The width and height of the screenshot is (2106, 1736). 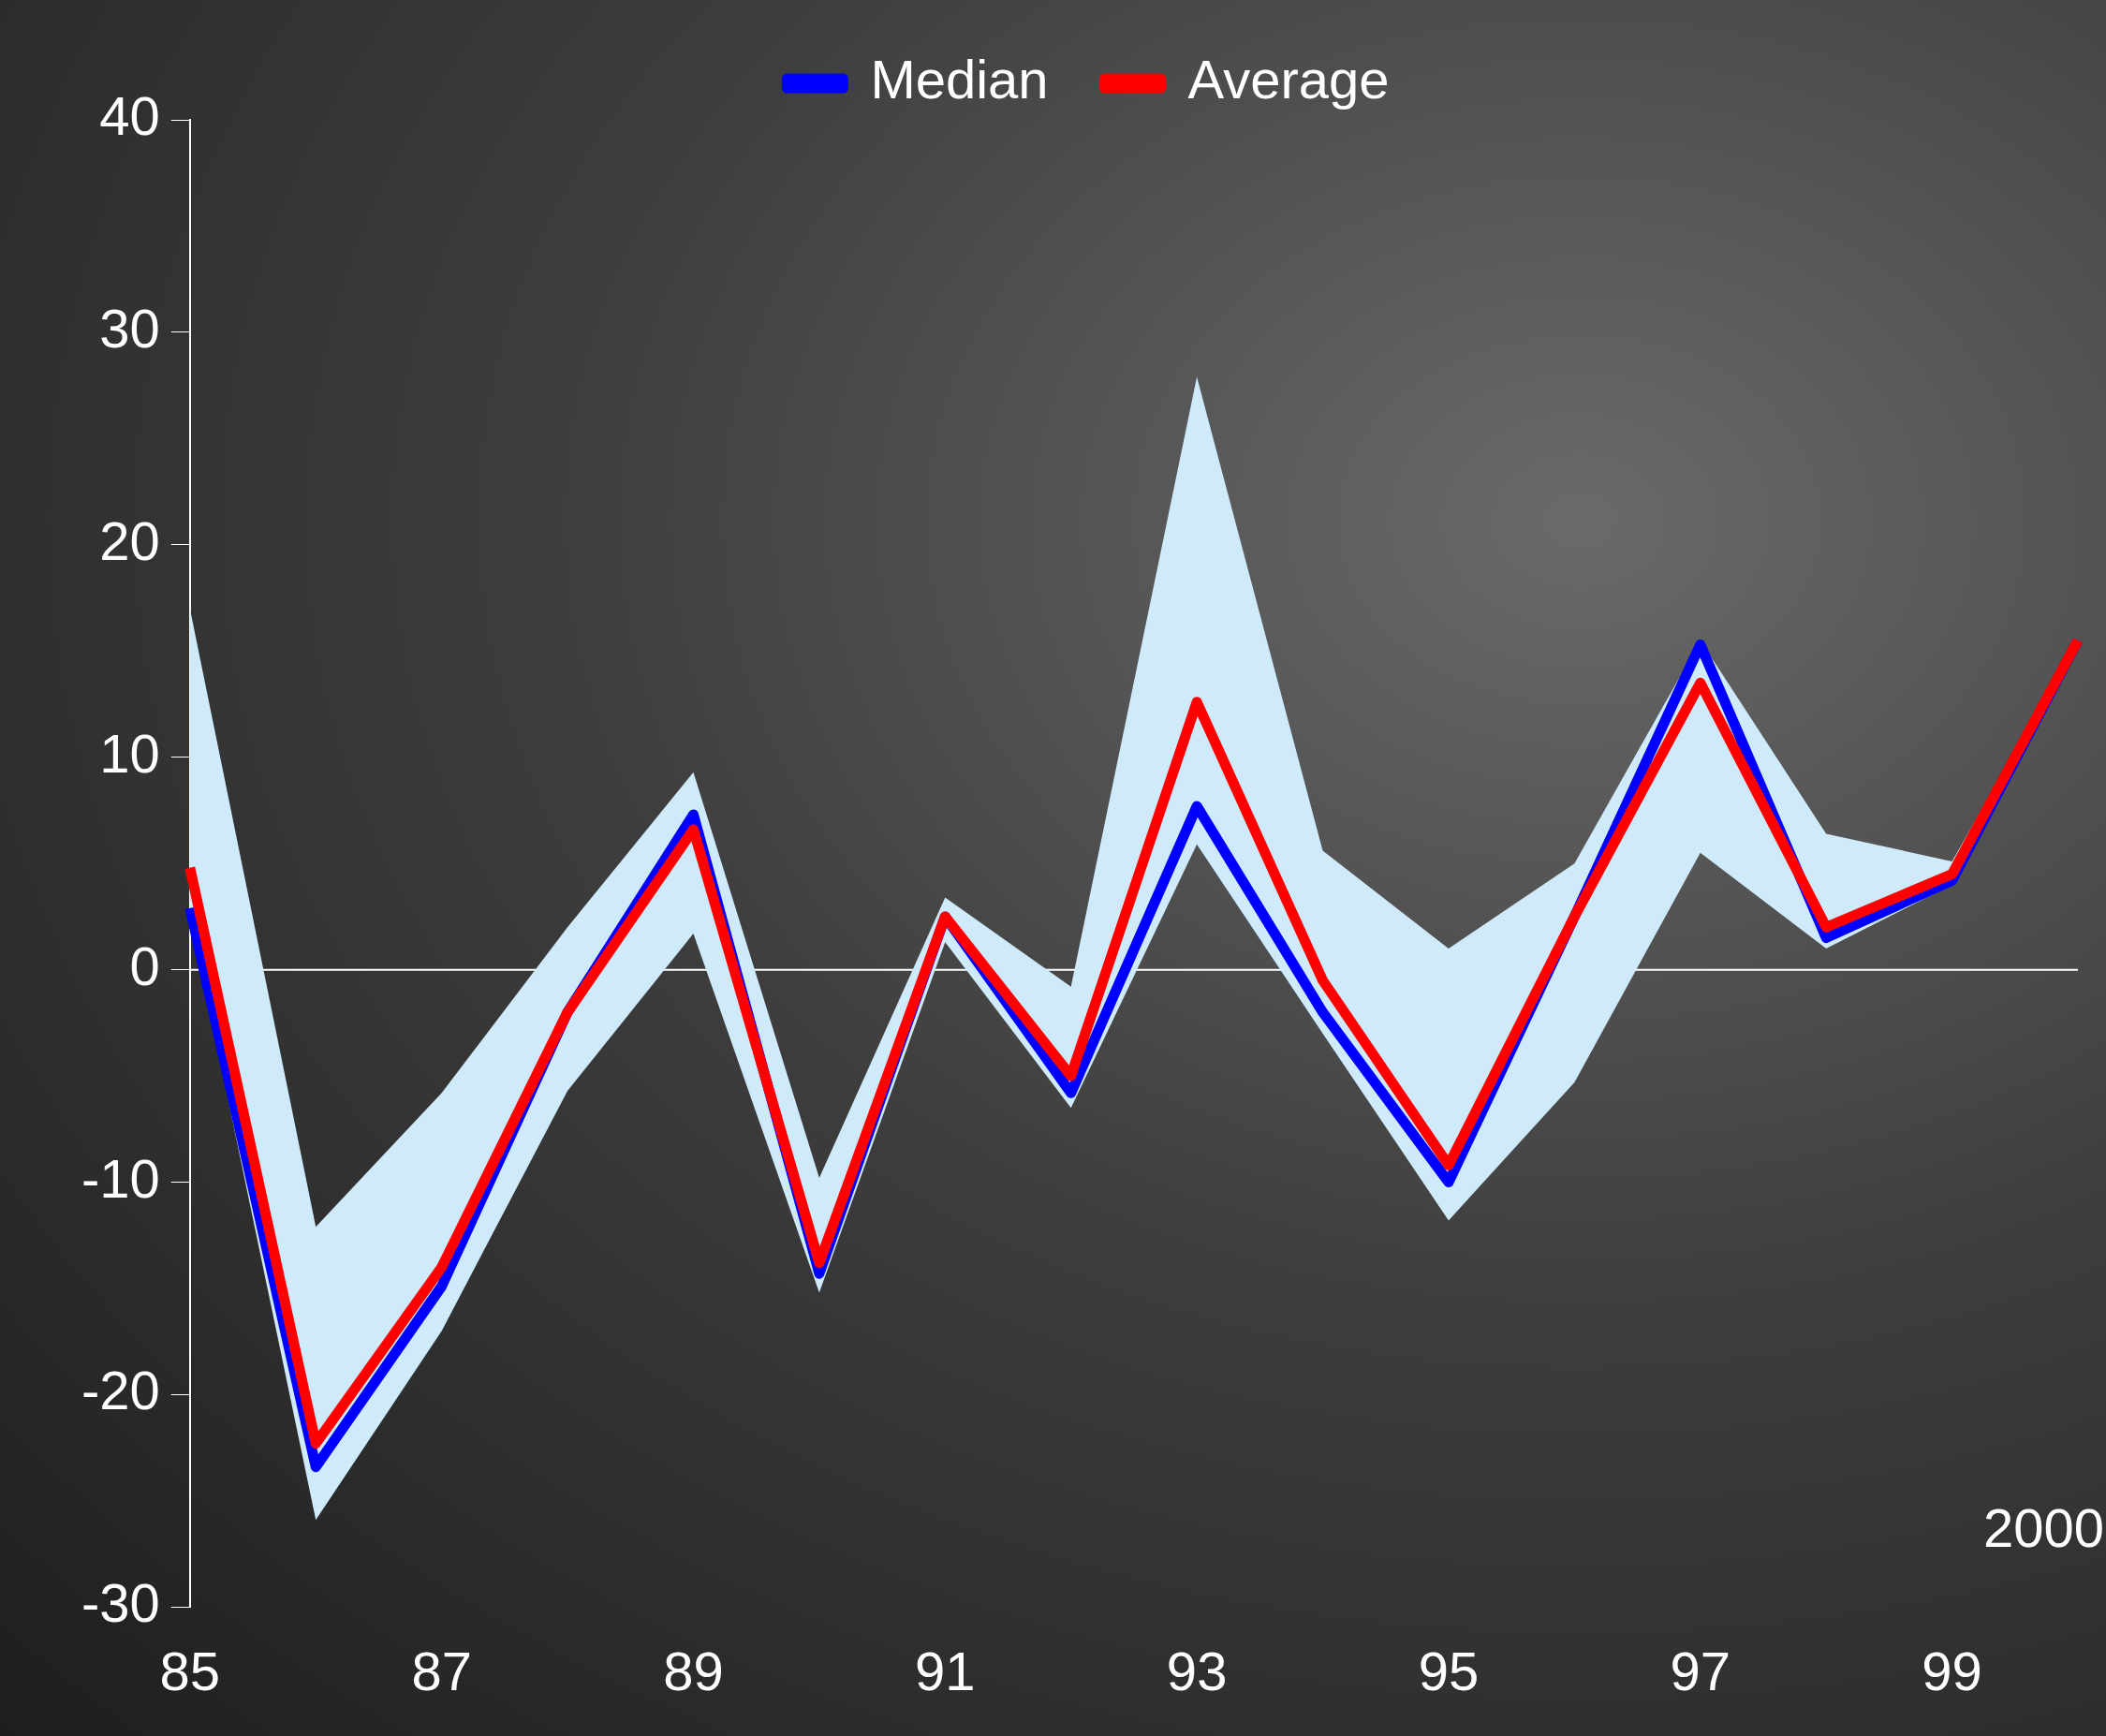 What do you see at coordinates (120, 1178) in the screenshot?
I see `y-tick-label: -10` at bounding box center [120, 1178].